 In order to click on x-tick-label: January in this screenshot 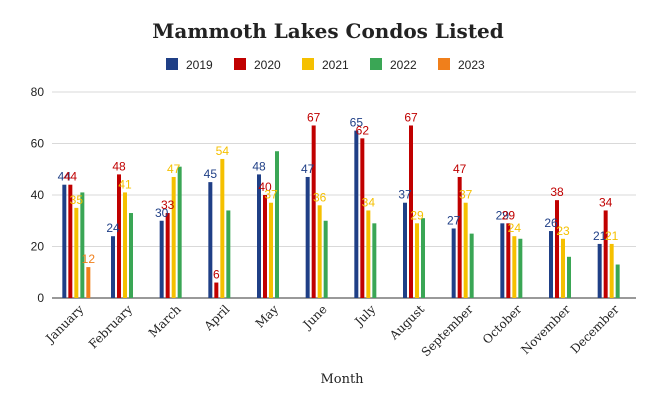, I will do `click(64, 324)`.